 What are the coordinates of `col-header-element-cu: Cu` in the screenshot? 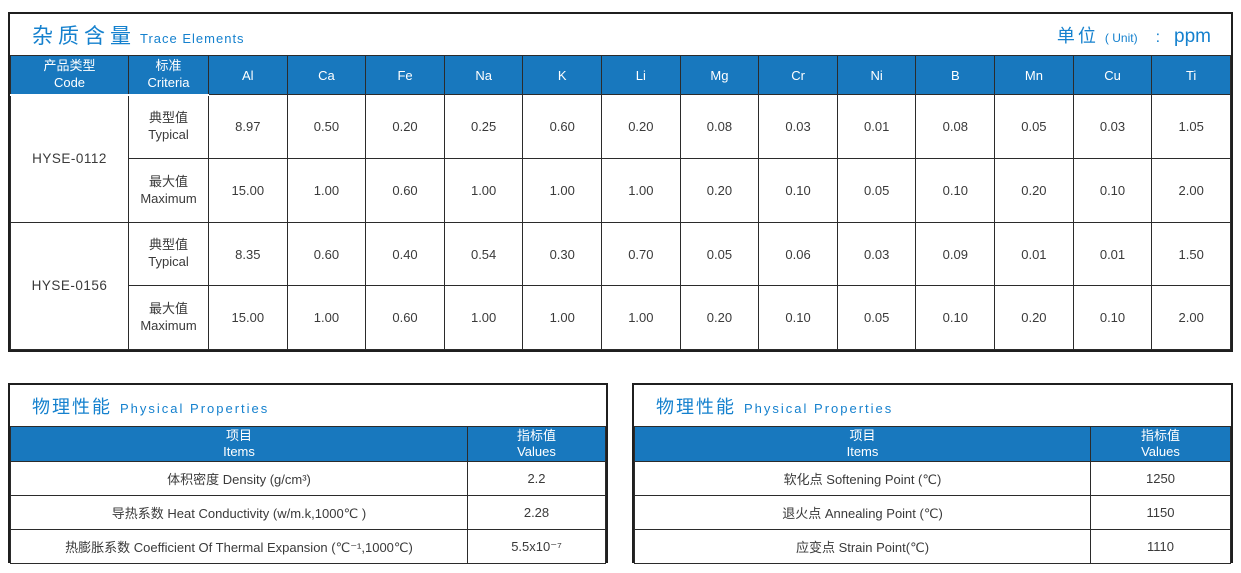 It's located at (1112, 75).